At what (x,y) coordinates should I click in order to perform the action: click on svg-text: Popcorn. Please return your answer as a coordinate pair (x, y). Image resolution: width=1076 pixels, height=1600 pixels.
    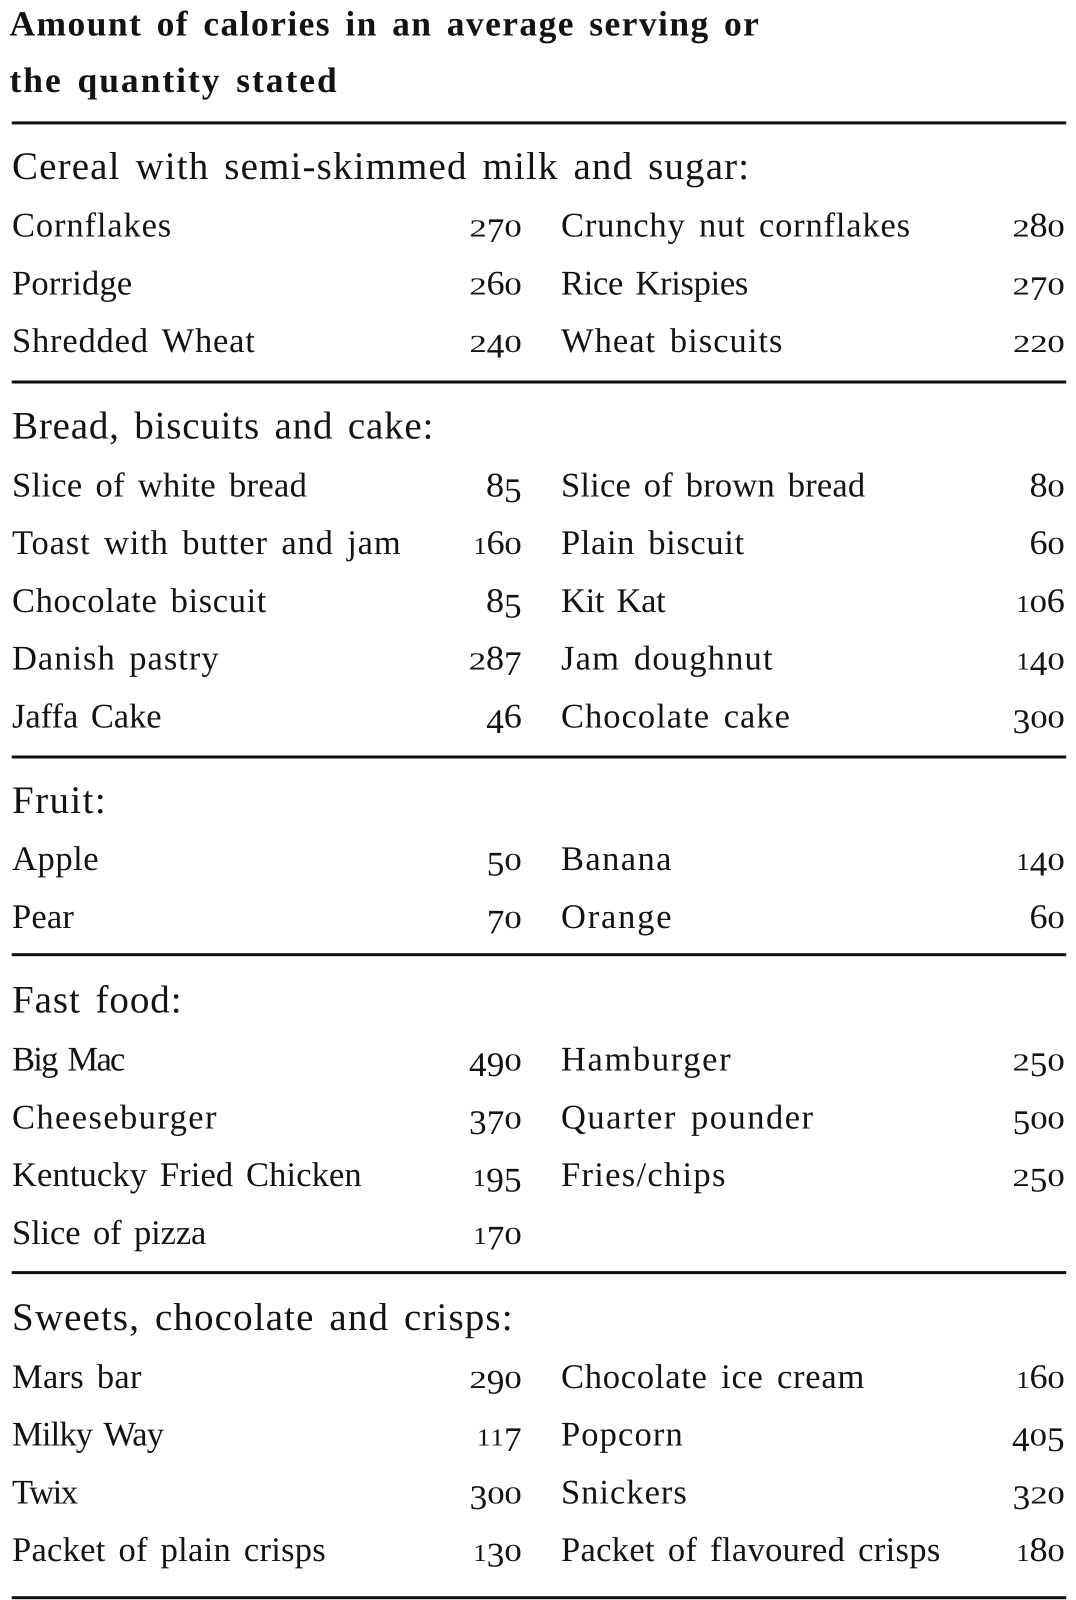
    Looking at the image, I should click on (622, 1435).